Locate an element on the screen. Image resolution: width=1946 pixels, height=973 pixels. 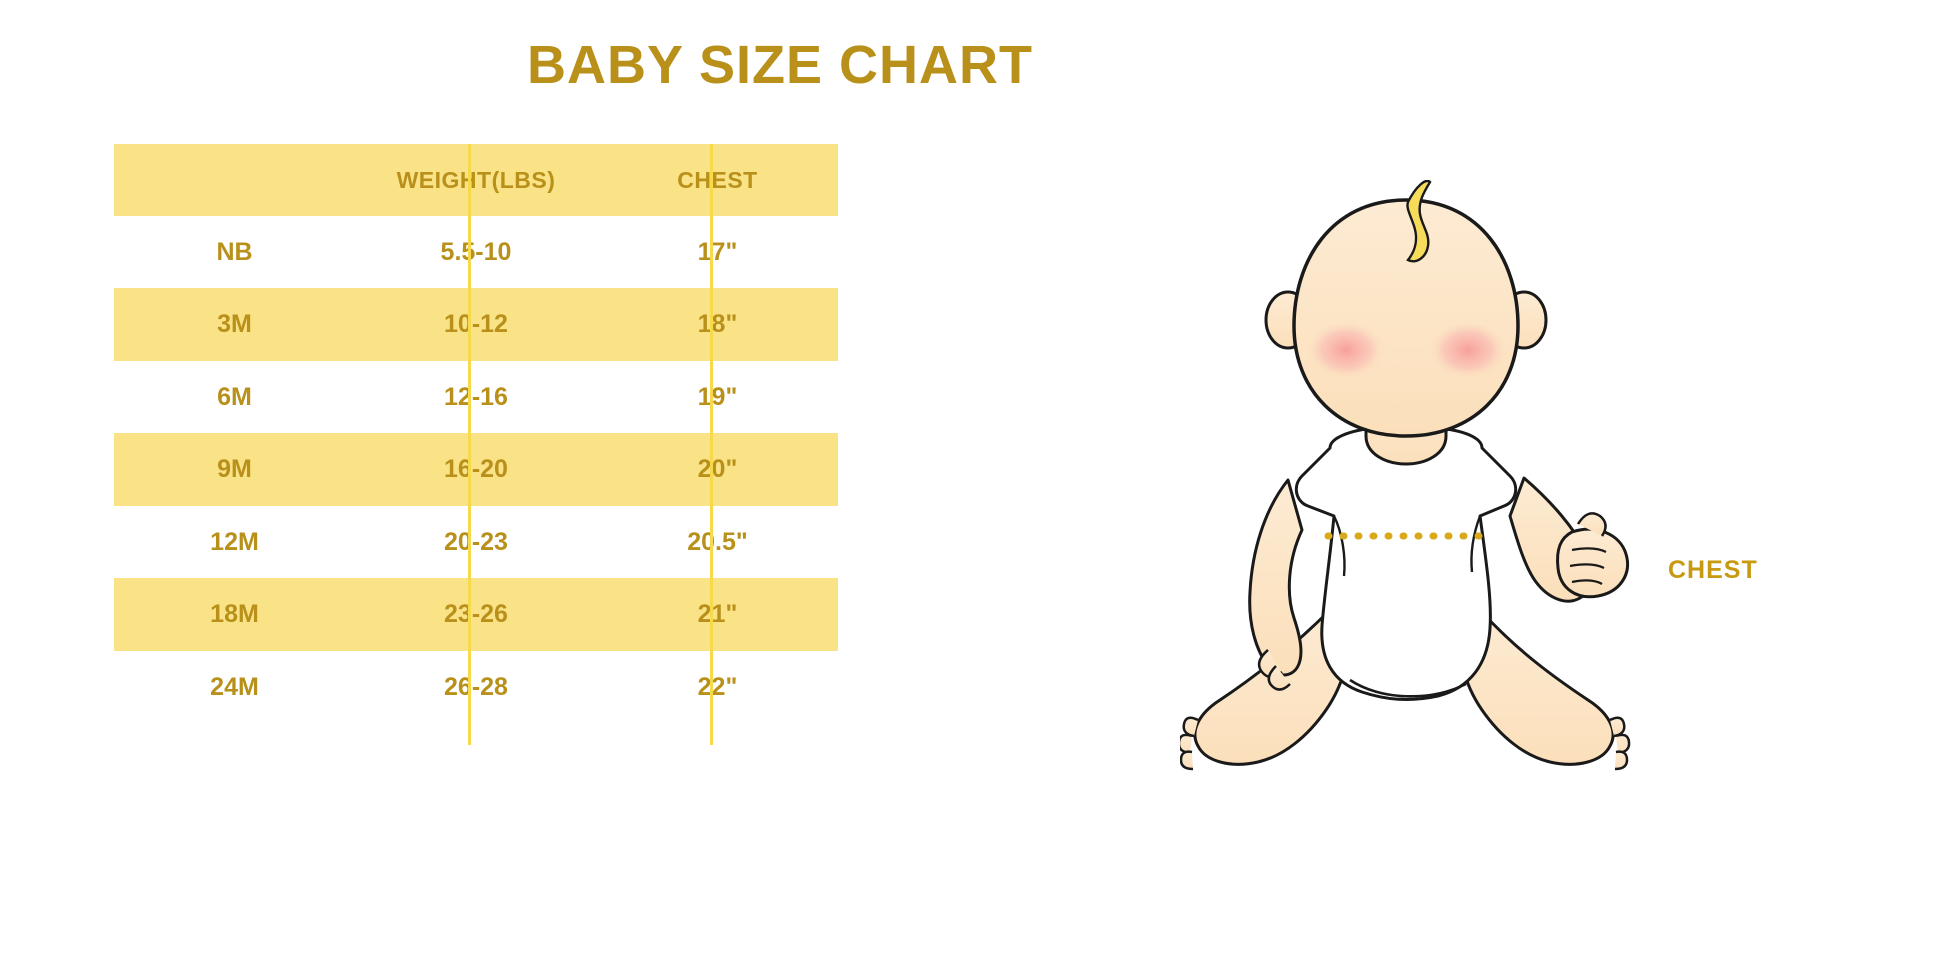
cell-weight: 5.5-10 is located at coordinates (476, 251).